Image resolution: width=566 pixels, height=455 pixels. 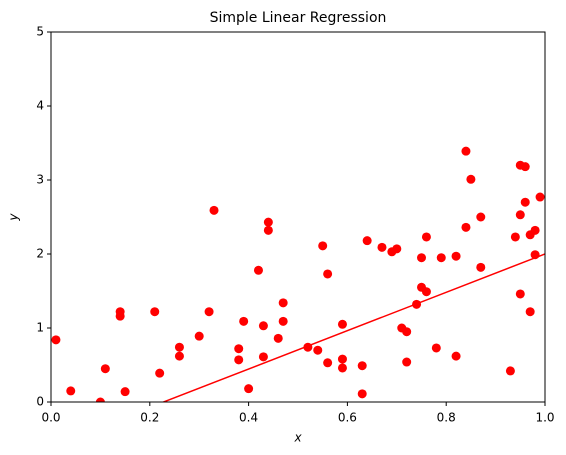 I want to click on y-tick-label: 3, so click(x=40, y=180).